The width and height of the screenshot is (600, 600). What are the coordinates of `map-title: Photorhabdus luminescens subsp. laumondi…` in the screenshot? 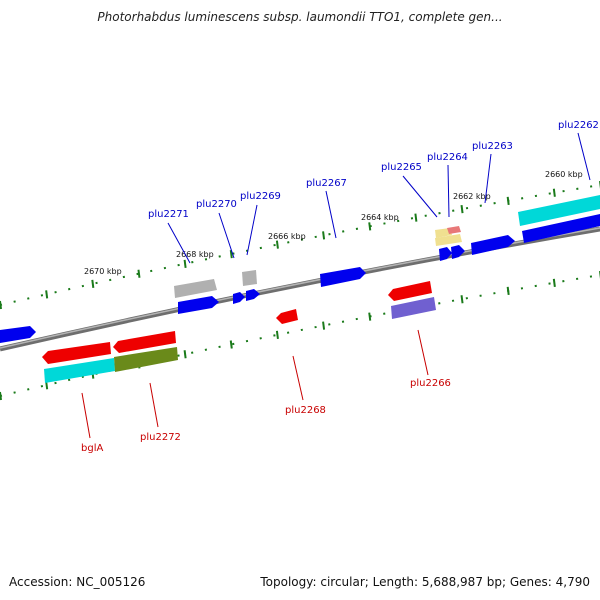 It's located at (300, 17).